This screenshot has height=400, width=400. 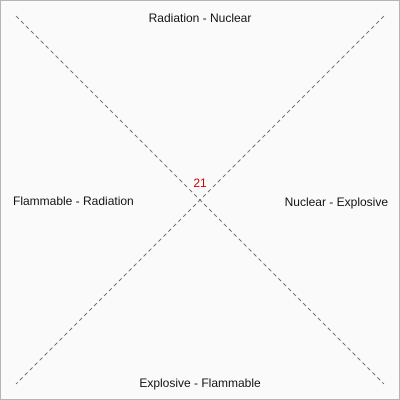 I want to click on left-label: Flammable - Radiation, so click(x=73, y=201).